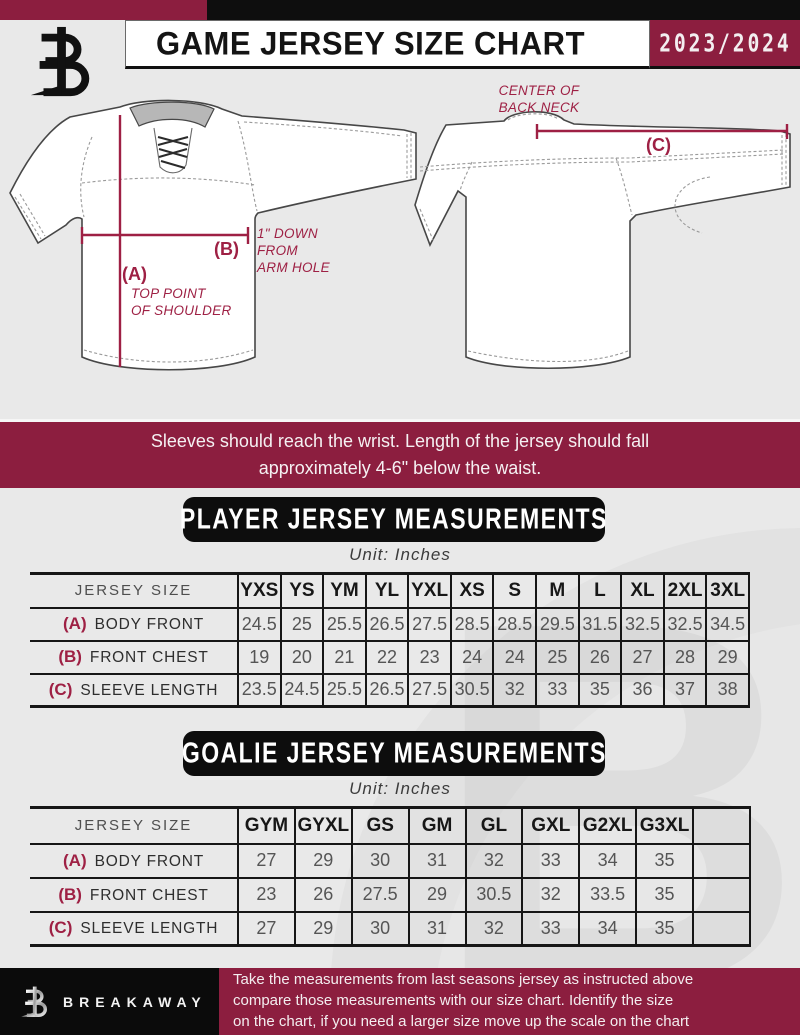  Describe the element at coordinates (514, 590) in the screenshot. I see `size-column-header: S` at that location.